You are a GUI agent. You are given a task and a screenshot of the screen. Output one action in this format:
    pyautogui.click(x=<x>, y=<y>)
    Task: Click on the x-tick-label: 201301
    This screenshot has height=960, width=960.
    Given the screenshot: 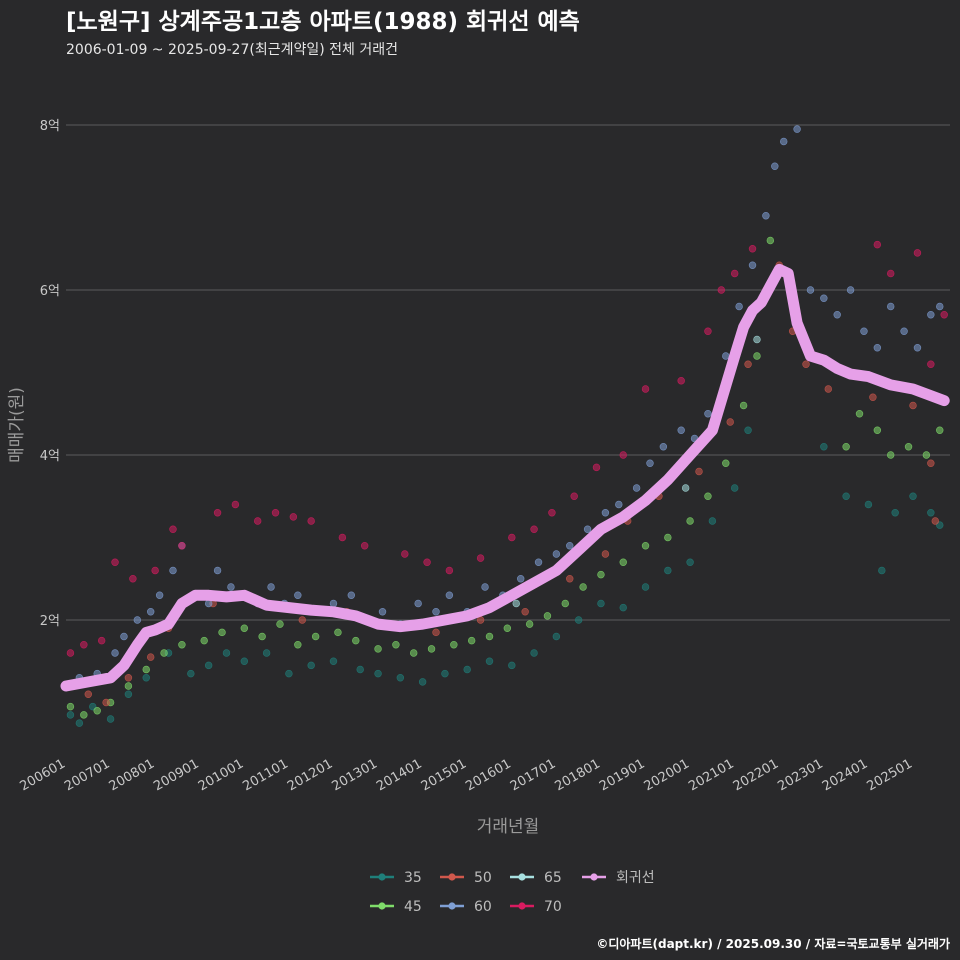 What is the action you would take?
    pyautogui.click(x=355, y=775)
    